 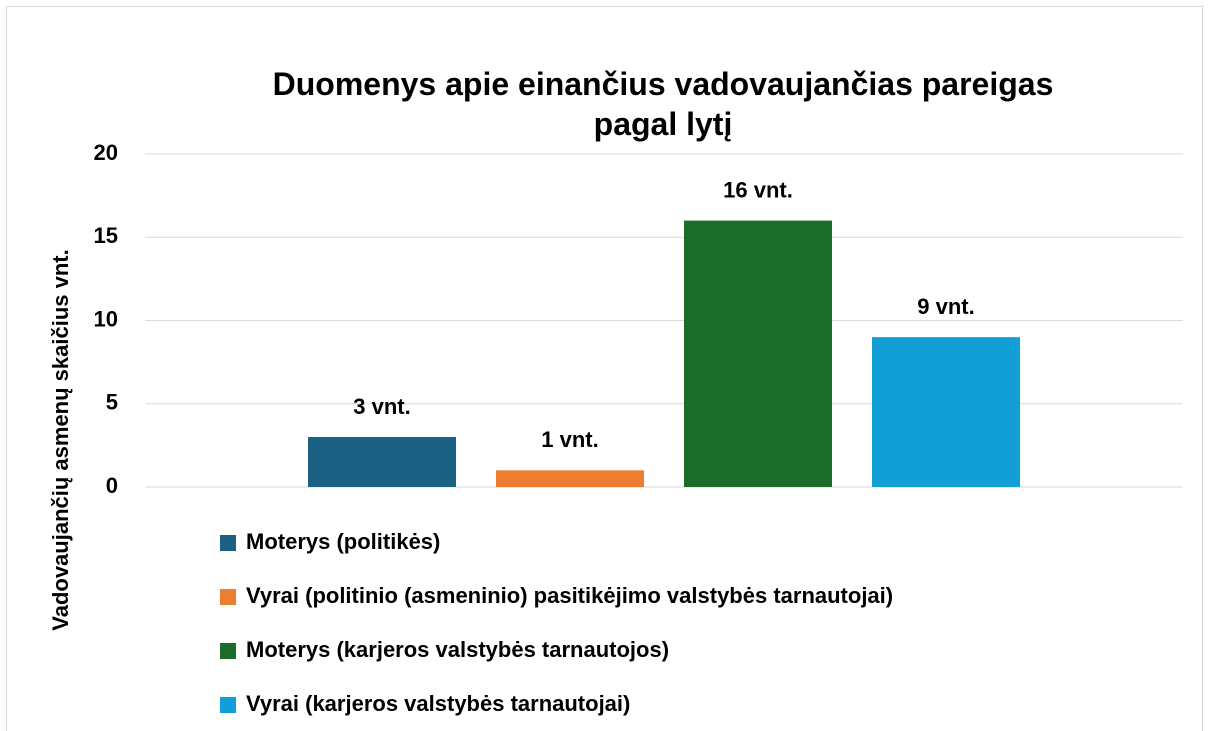 What do you see at coordinates (112, 485) in the screenshot?
I see `y-tick-label: 0` at bounding box center [112, 485].